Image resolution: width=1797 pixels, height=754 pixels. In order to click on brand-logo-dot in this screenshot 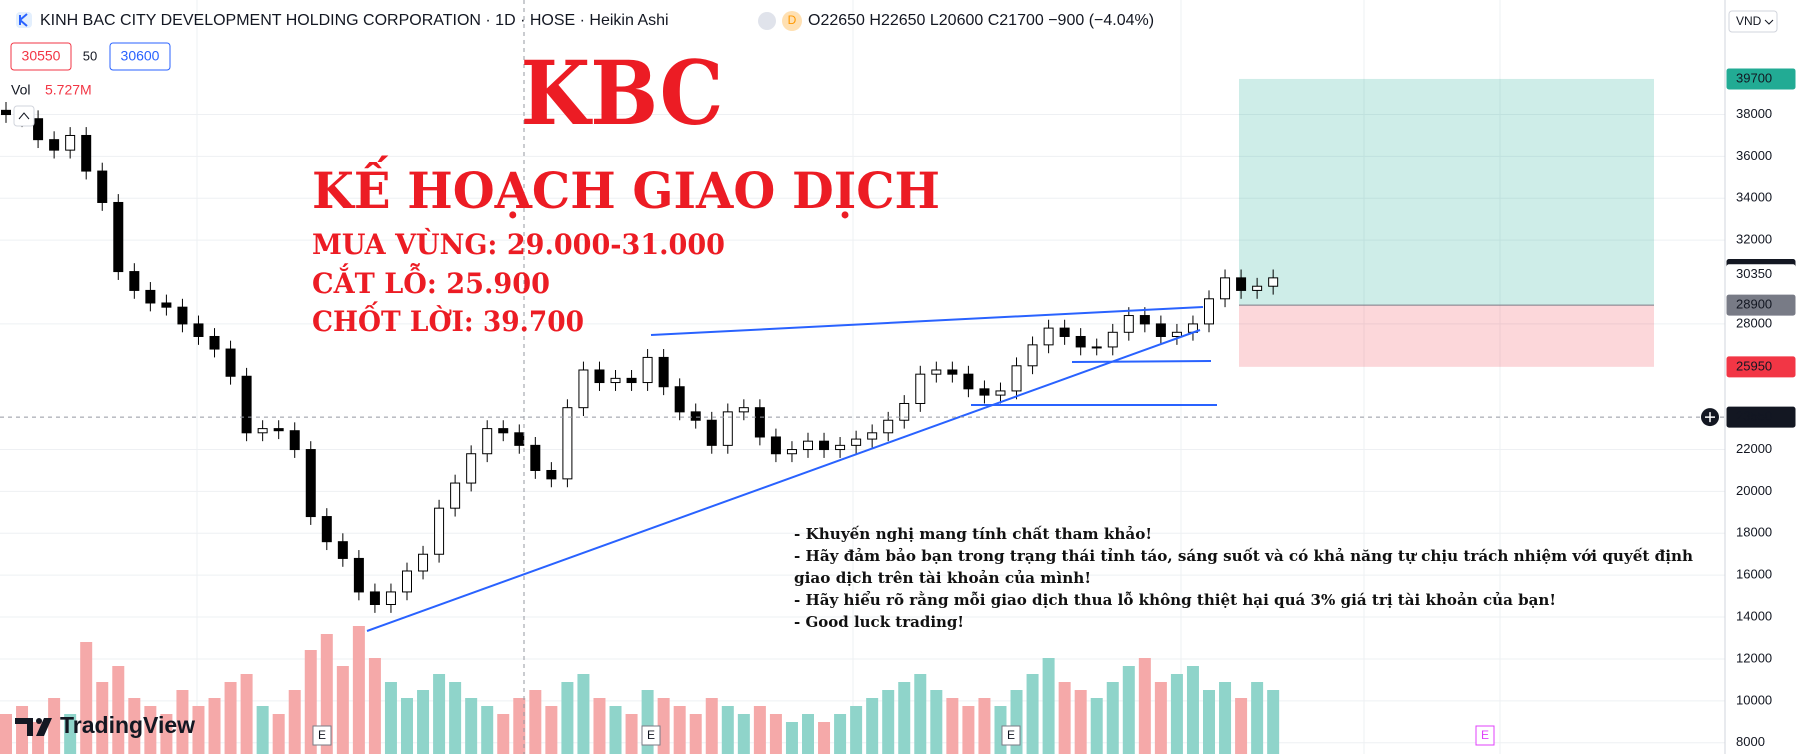, I will do `click(39, 721)`.